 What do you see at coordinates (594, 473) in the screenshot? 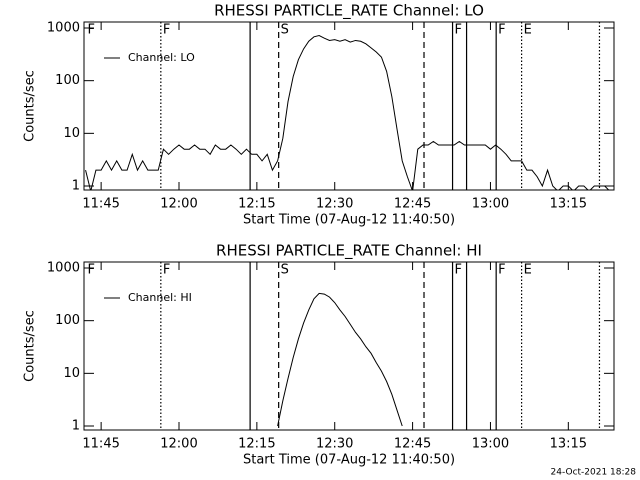
I see `footer-date: 24-Oct-2021 18:28` at bounding box center [594, 473].